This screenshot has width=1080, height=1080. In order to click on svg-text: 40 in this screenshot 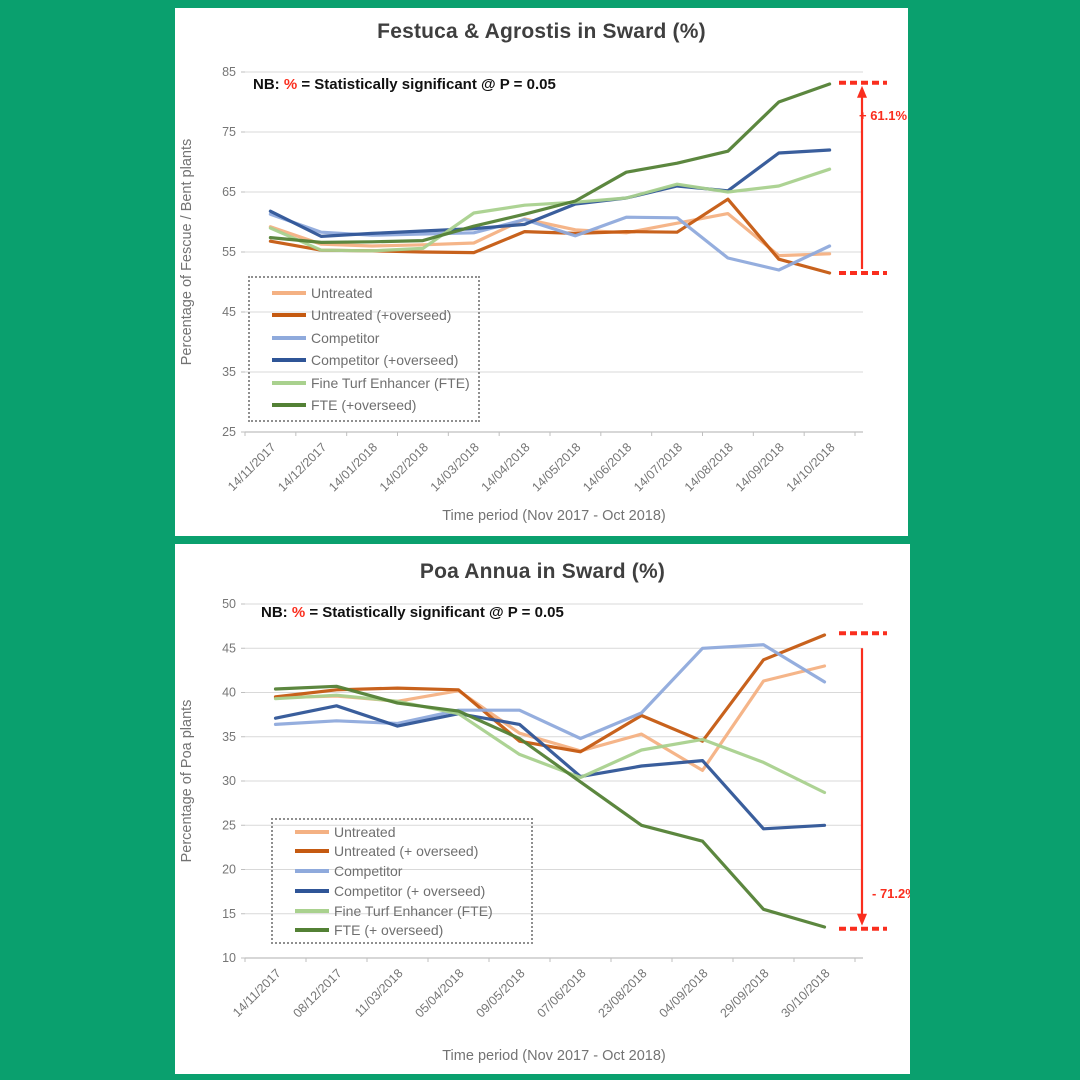, I will do `click(229, 693)`.